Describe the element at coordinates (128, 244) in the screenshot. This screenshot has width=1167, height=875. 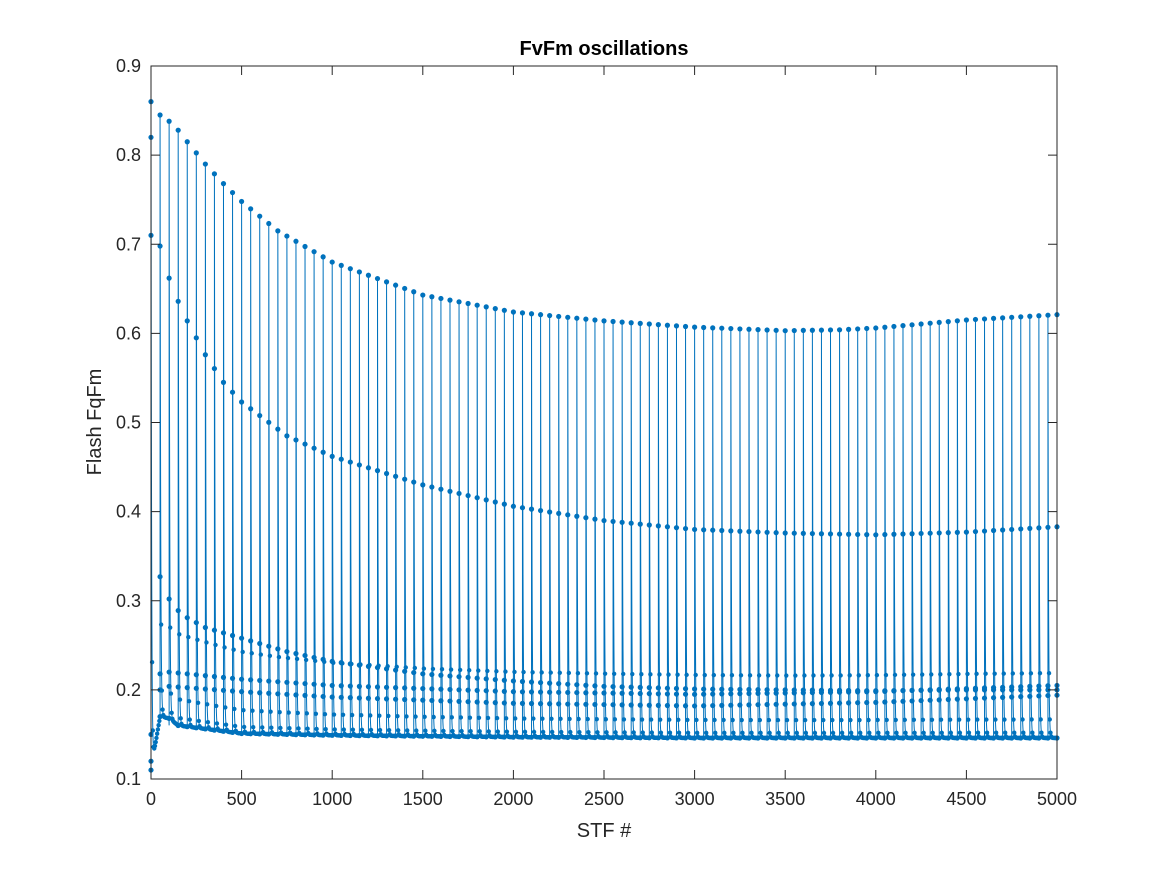
I see `y-tick-label: 0.7` at that location.